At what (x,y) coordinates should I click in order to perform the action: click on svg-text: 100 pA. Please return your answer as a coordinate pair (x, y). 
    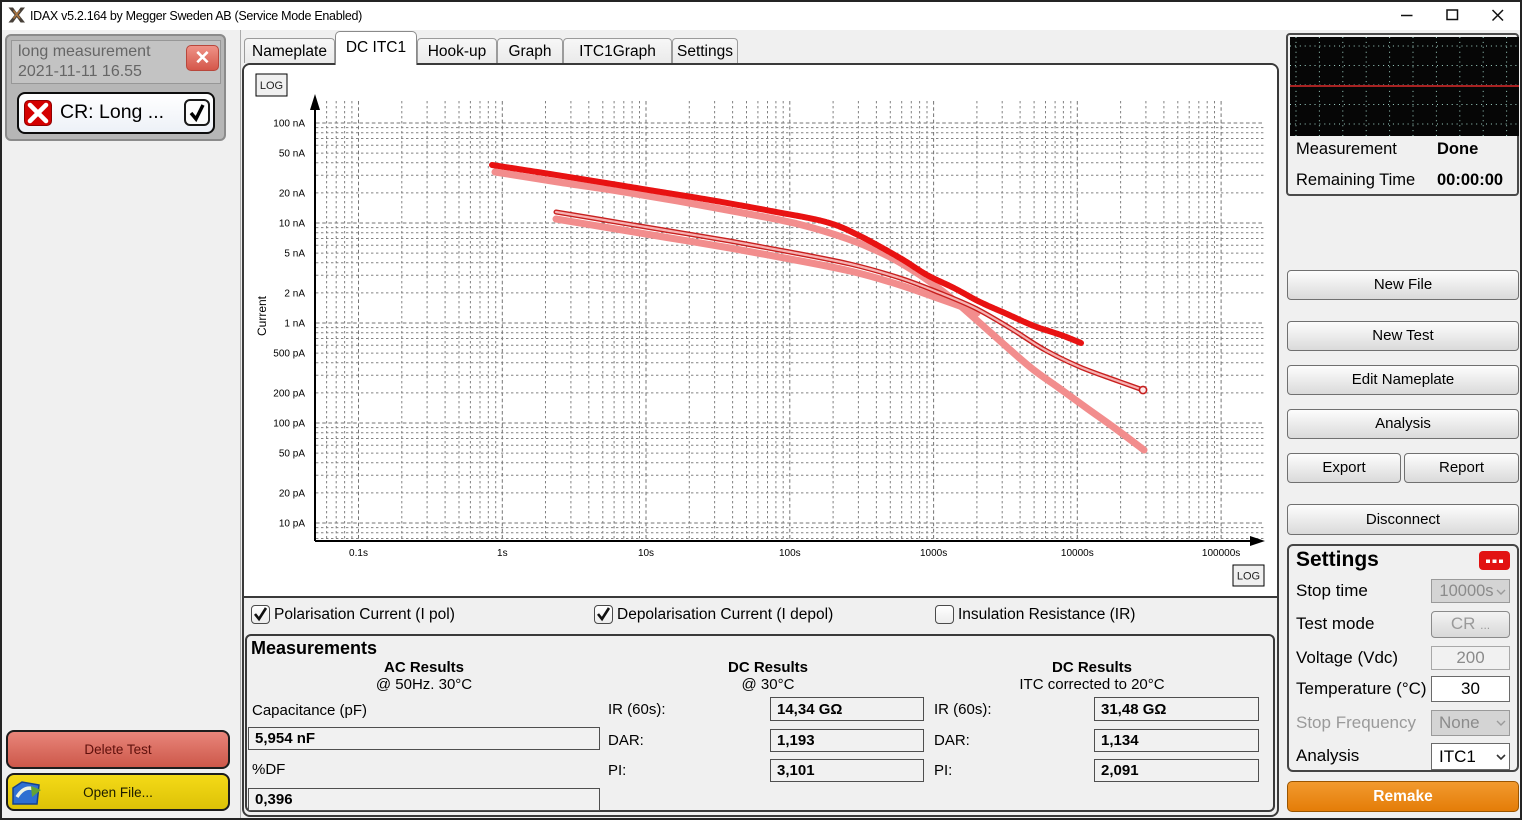
    Looking at the image, I should click on (289, 424).